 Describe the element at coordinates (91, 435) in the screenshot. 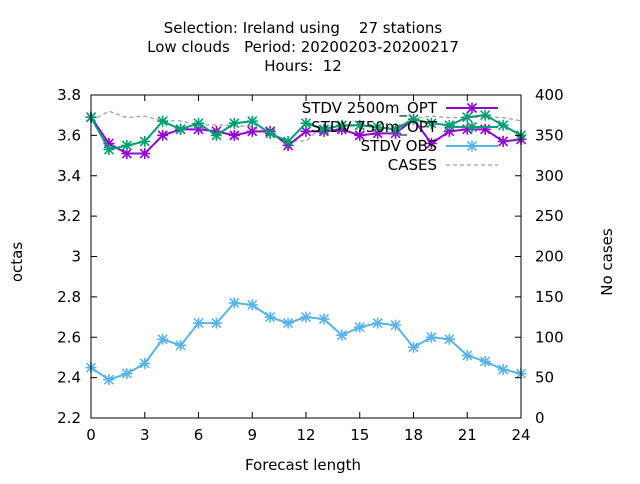

I see `x-tick-label: 0` at that location.